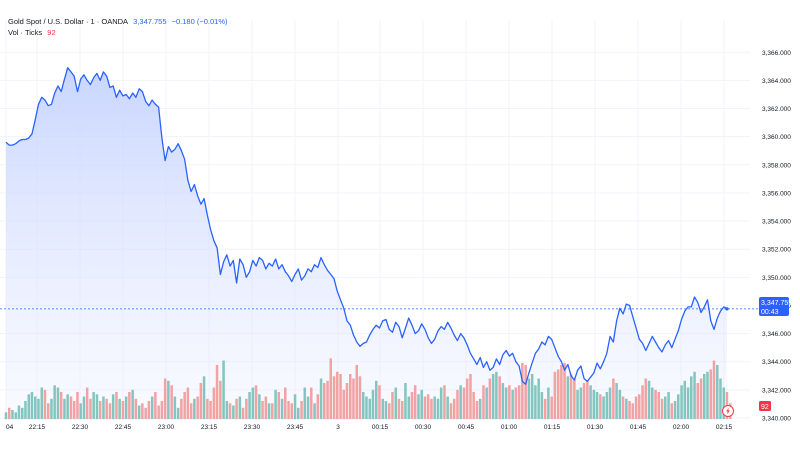 Image resolution: width=800 pixels, height=452 pixels. I want to click on legend-change: −0.180 (−0.01%), so click(199, 21).